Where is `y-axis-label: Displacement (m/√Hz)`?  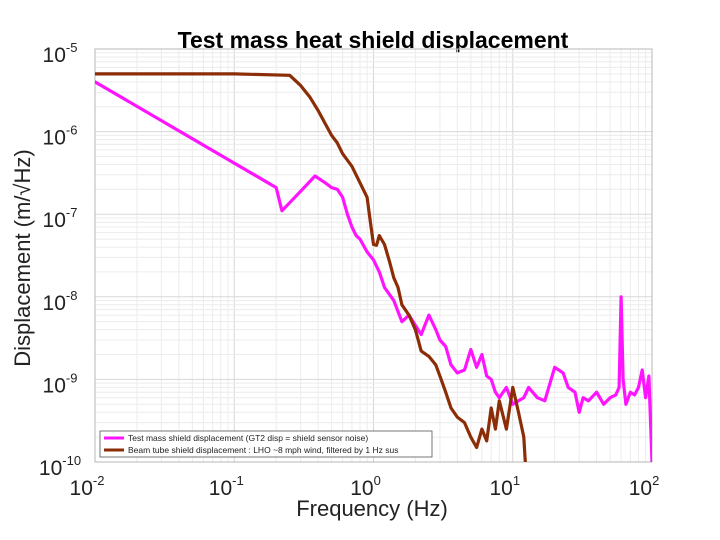
y-axis-label: Displacement (m/√Hz) is located at coordinates (22, 257).